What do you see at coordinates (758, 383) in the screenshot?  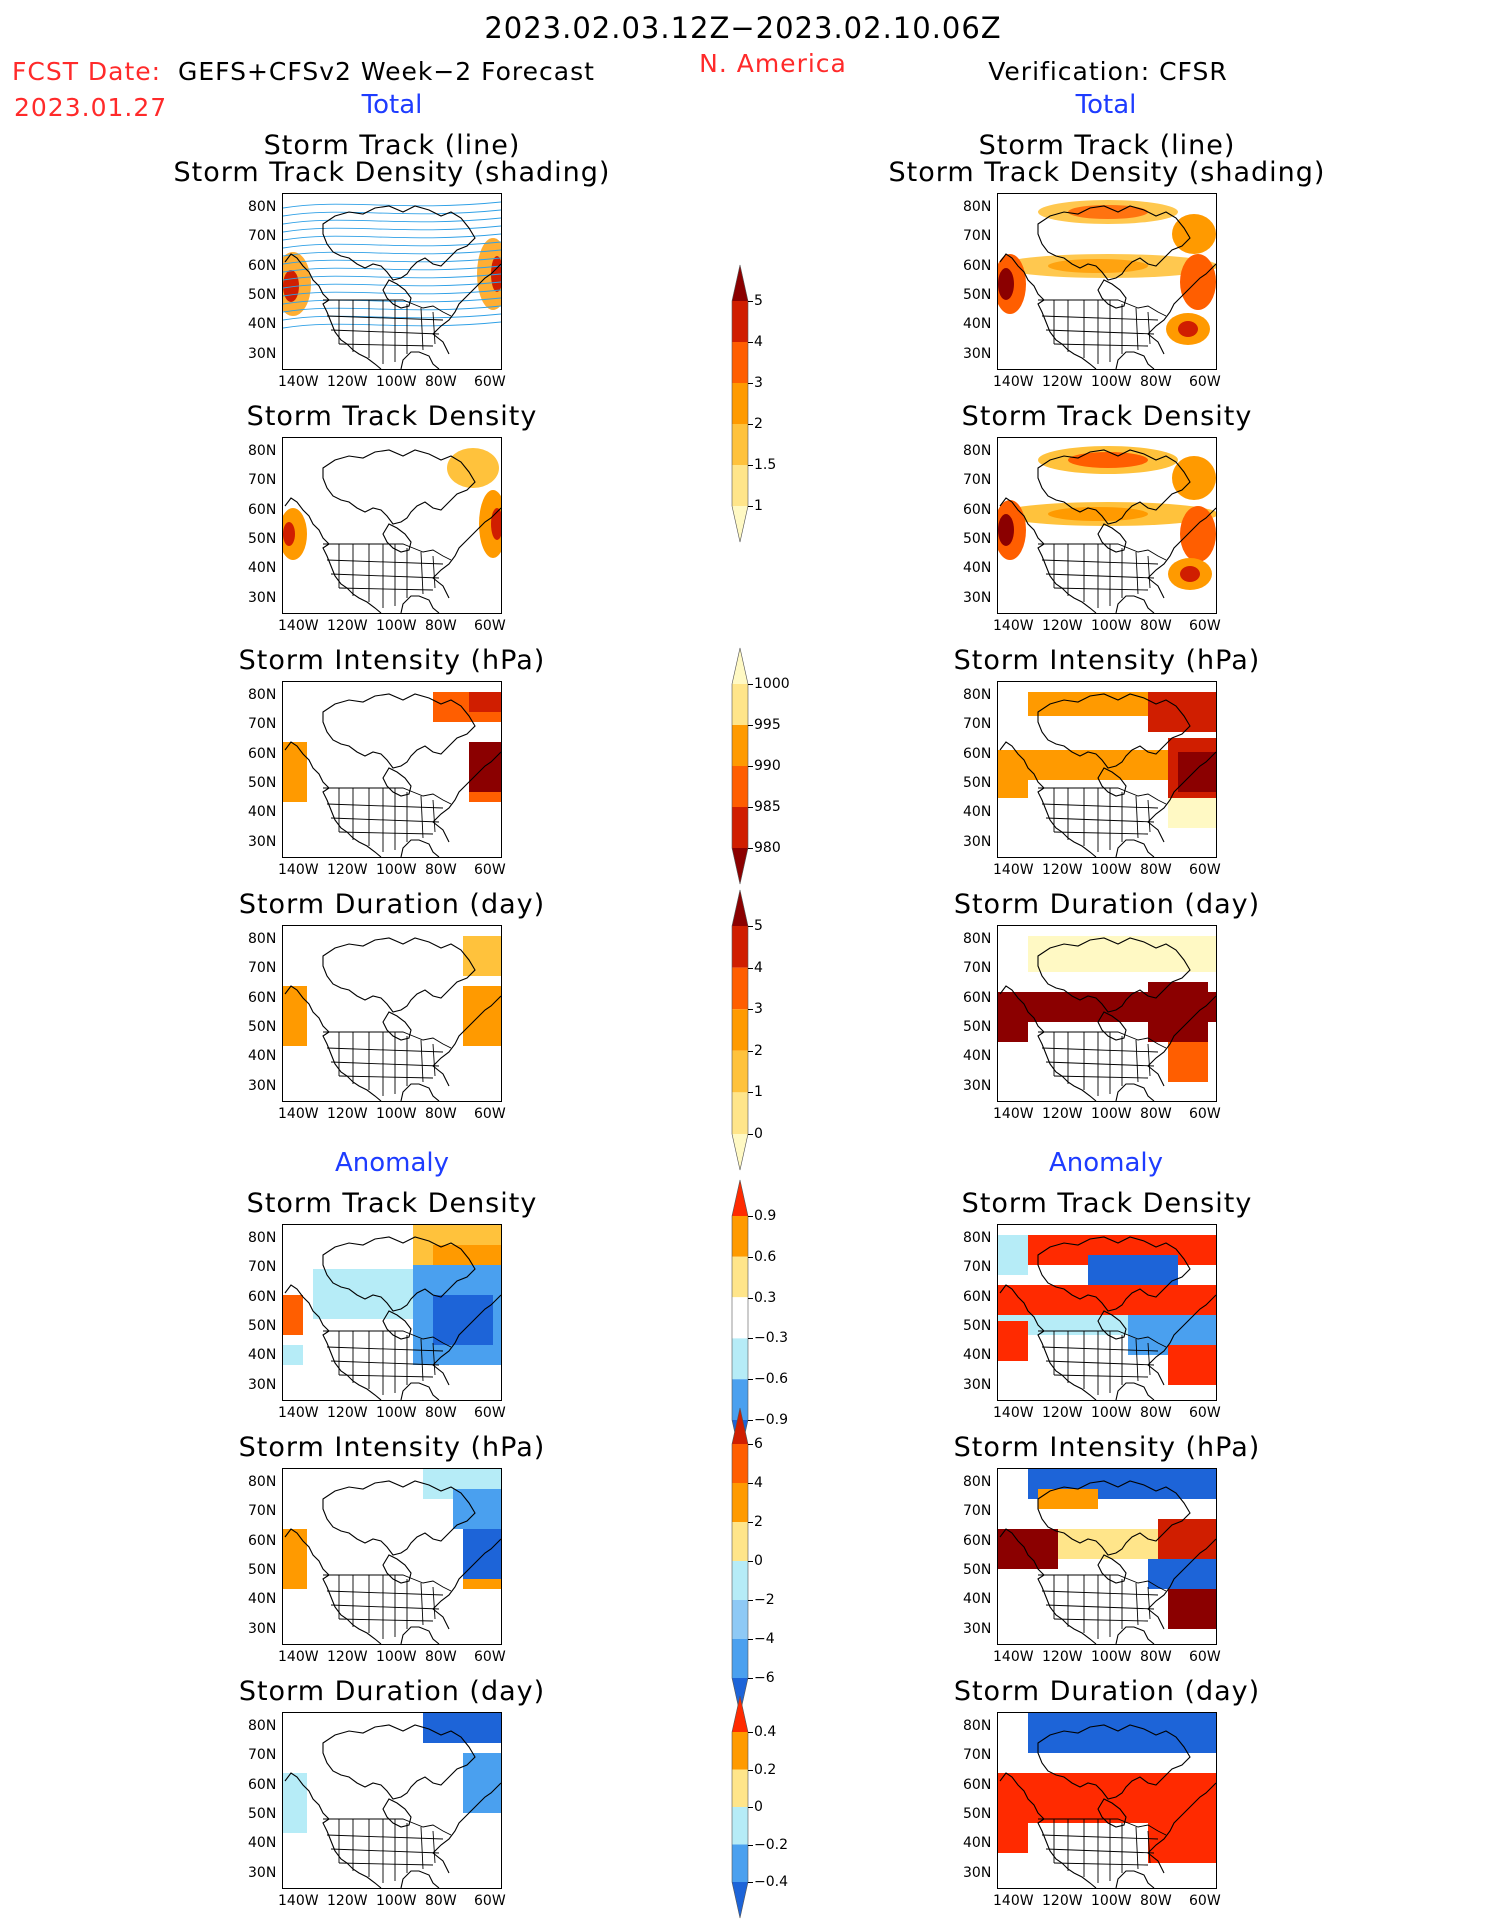 I see `colorbar-label: 3` at bounding box center [758, 383].